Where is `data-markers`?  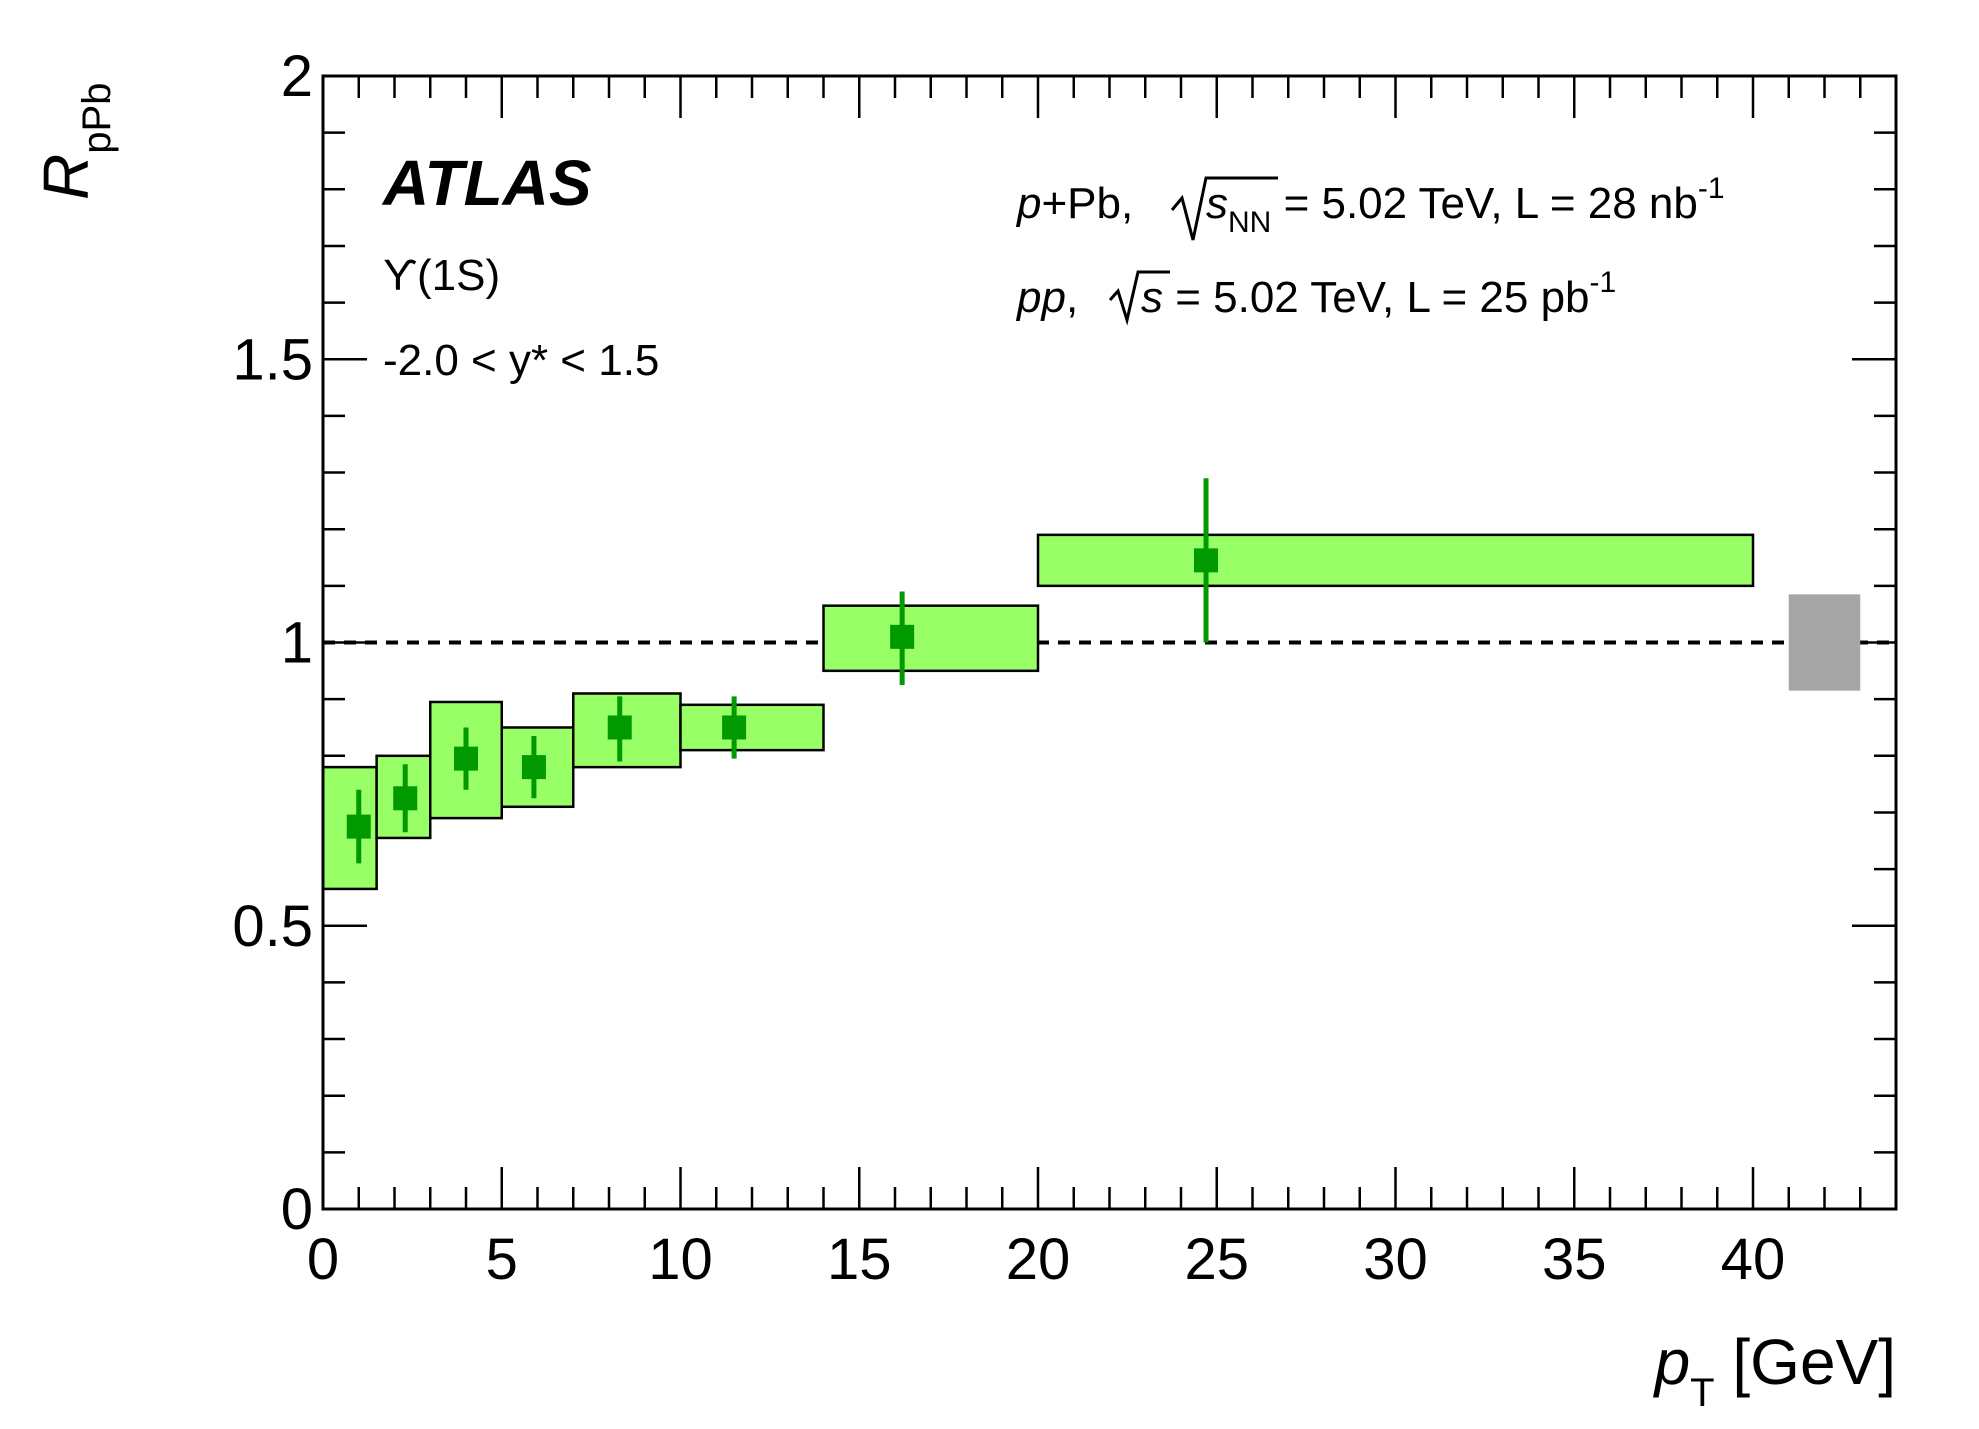
data-markers is located at coordinates (782, 693).